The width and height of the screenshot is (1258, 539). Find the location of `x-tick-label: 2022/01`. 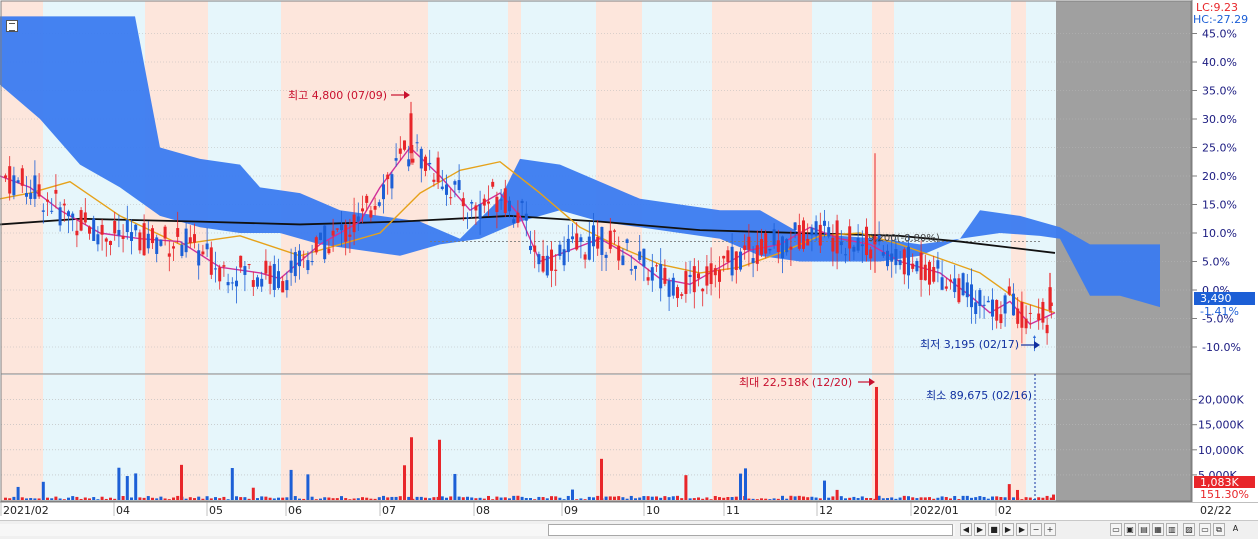

x-tick-label: 2022/01 is located at coordinates (936, 510).